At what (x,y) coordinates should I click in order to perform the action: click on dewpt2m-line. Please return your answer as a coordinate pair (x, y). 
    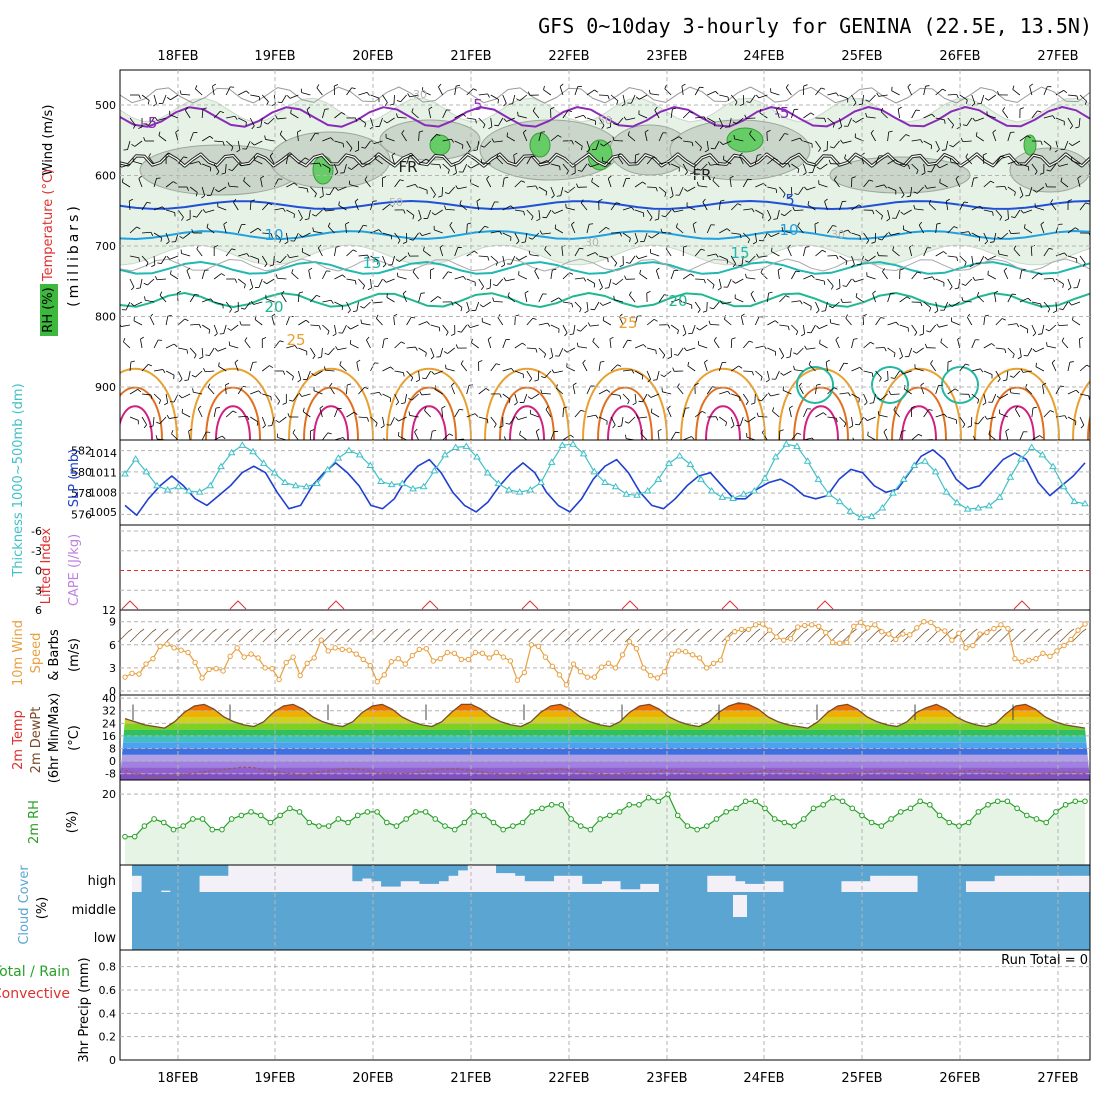
    Looking at the image, I should click on (605, 773).